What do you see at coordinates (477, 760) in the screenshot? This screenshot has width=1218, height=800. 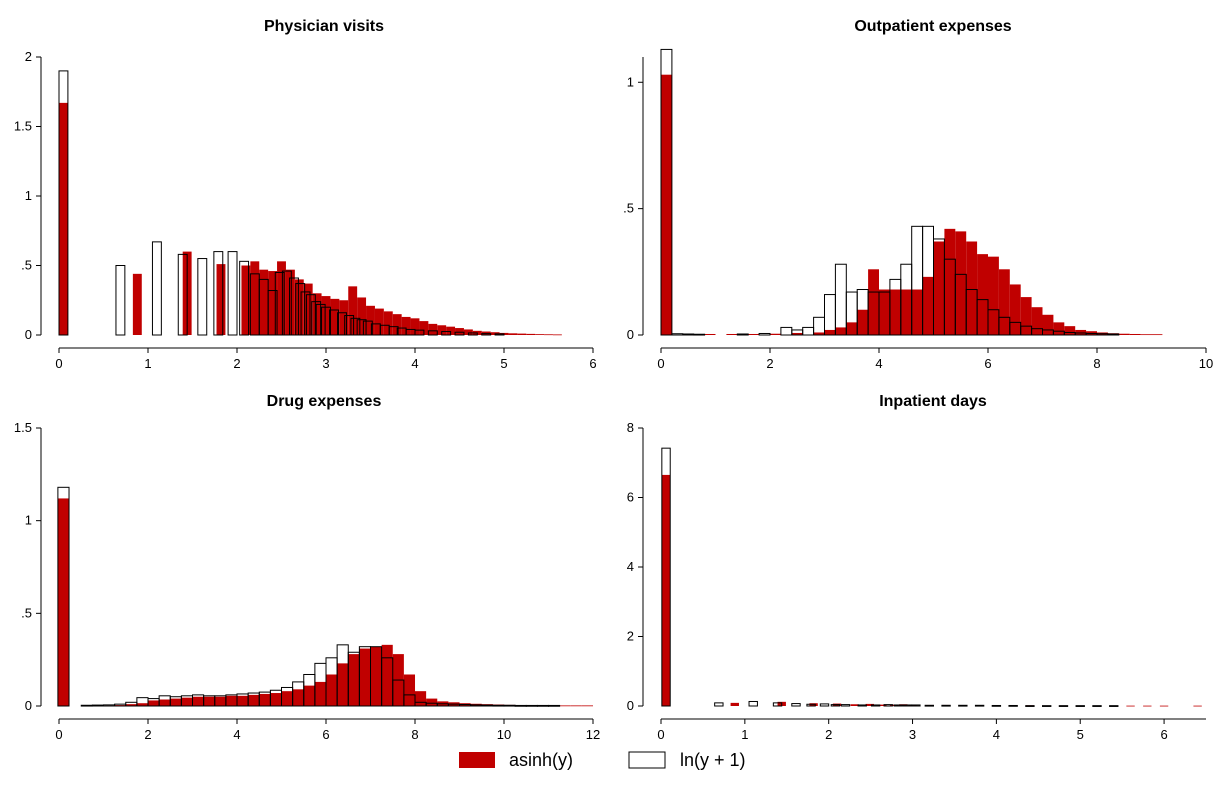 I see `legend-swatch-asinh` at bounding box center [477, 760].